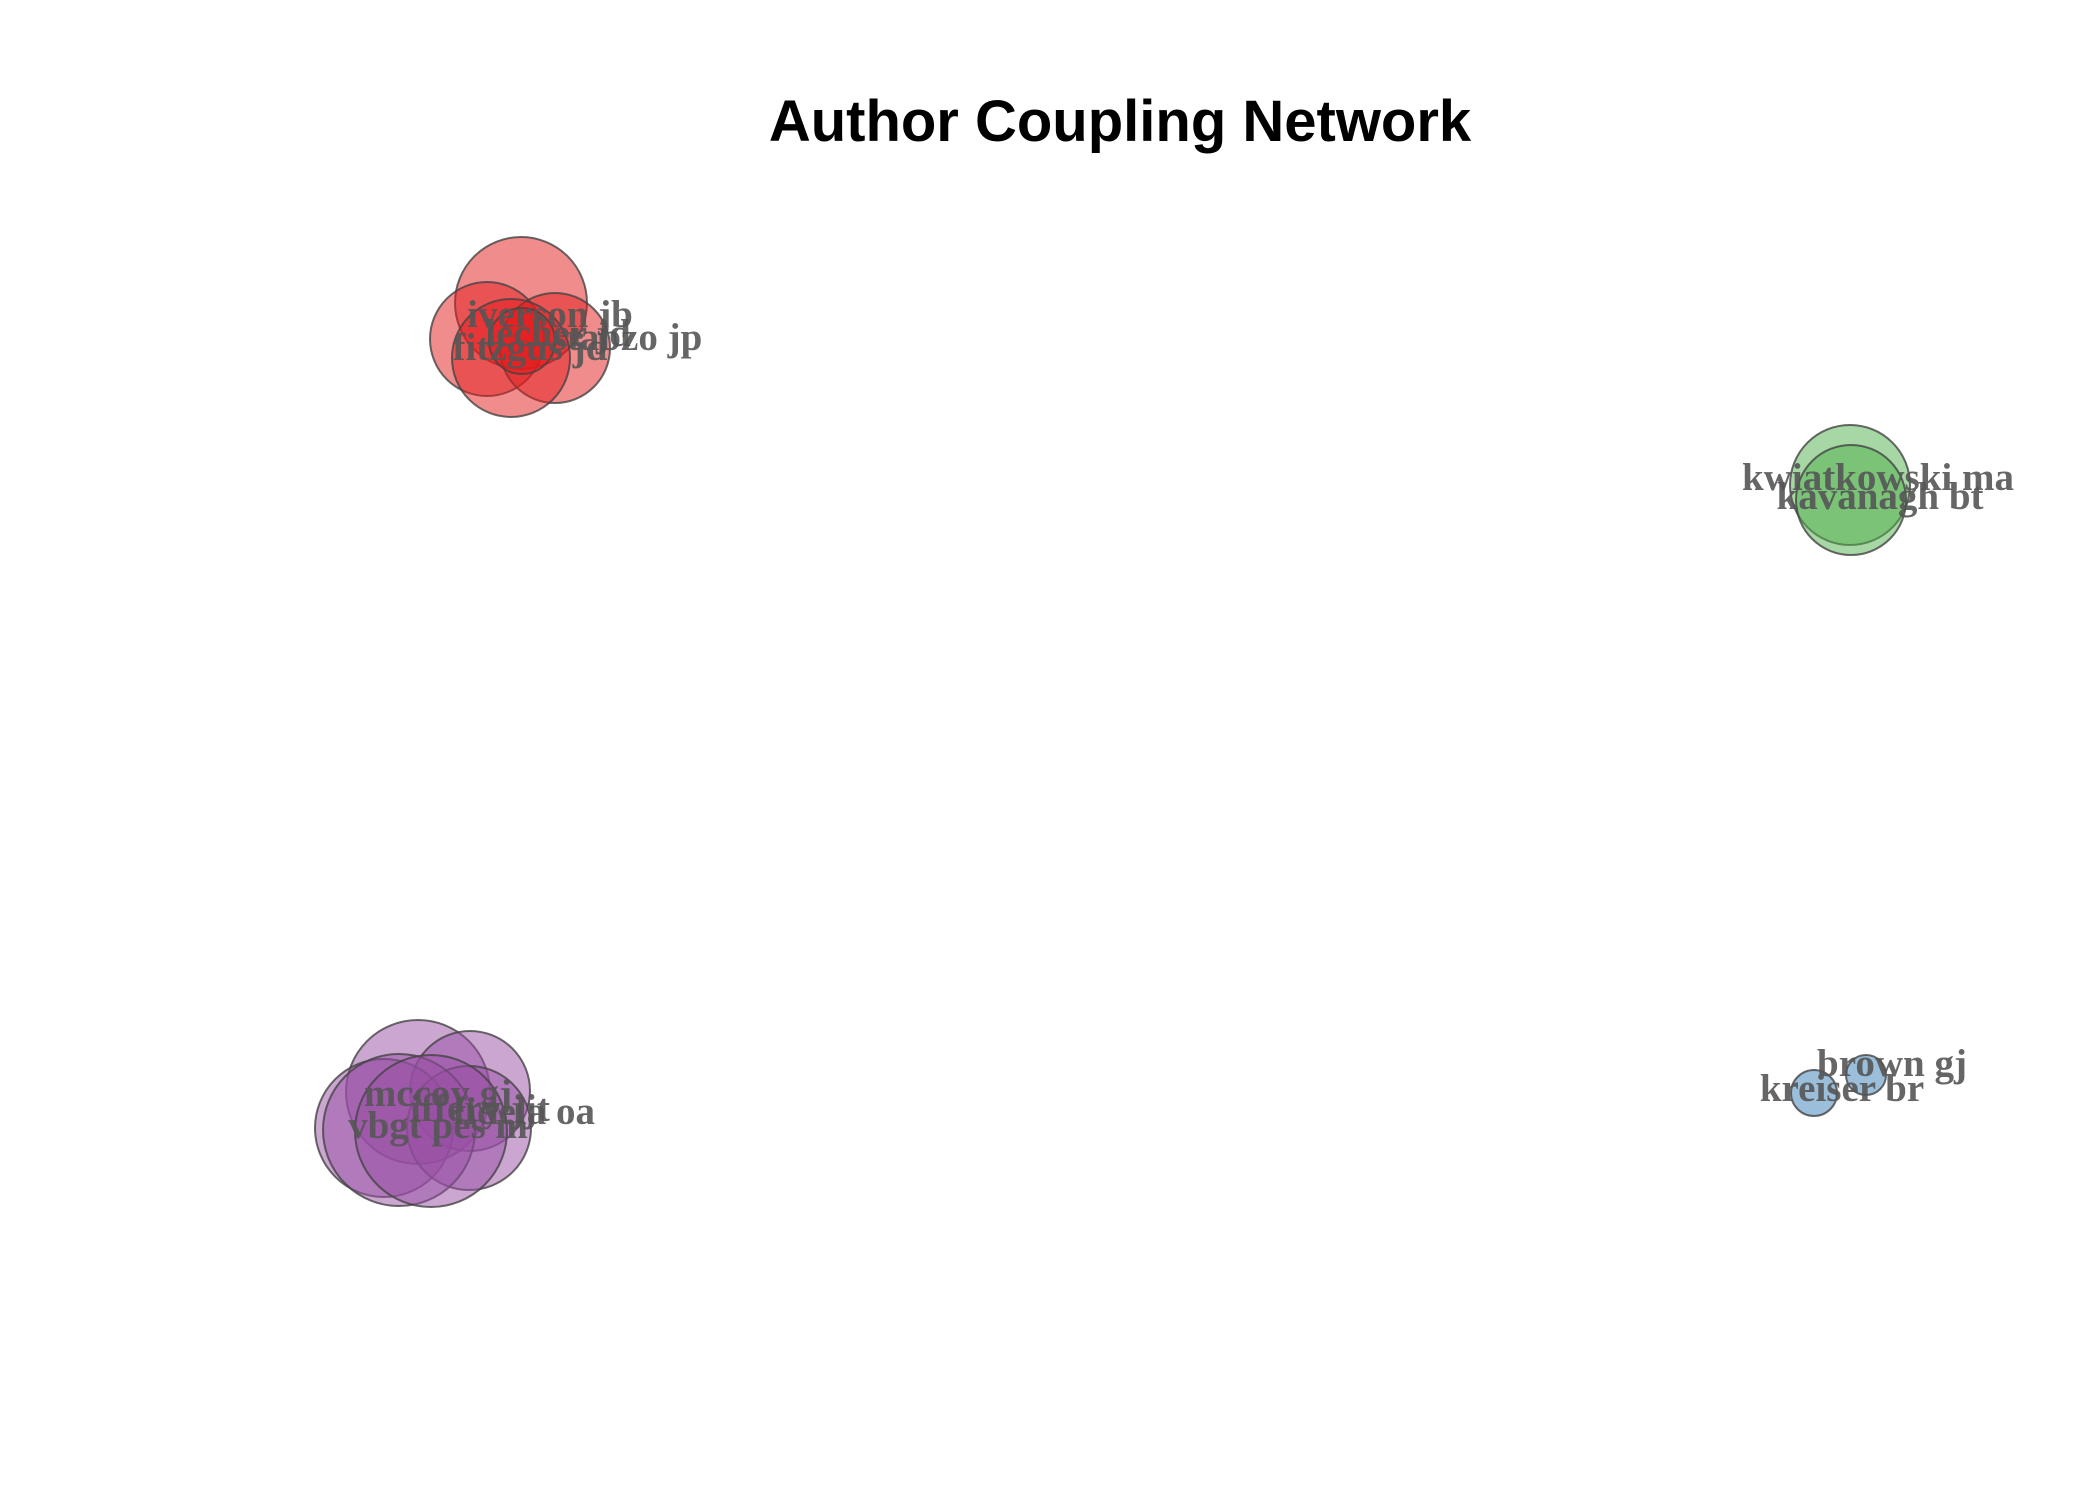  I want to click on cluster-purple, so click(423, 1113).